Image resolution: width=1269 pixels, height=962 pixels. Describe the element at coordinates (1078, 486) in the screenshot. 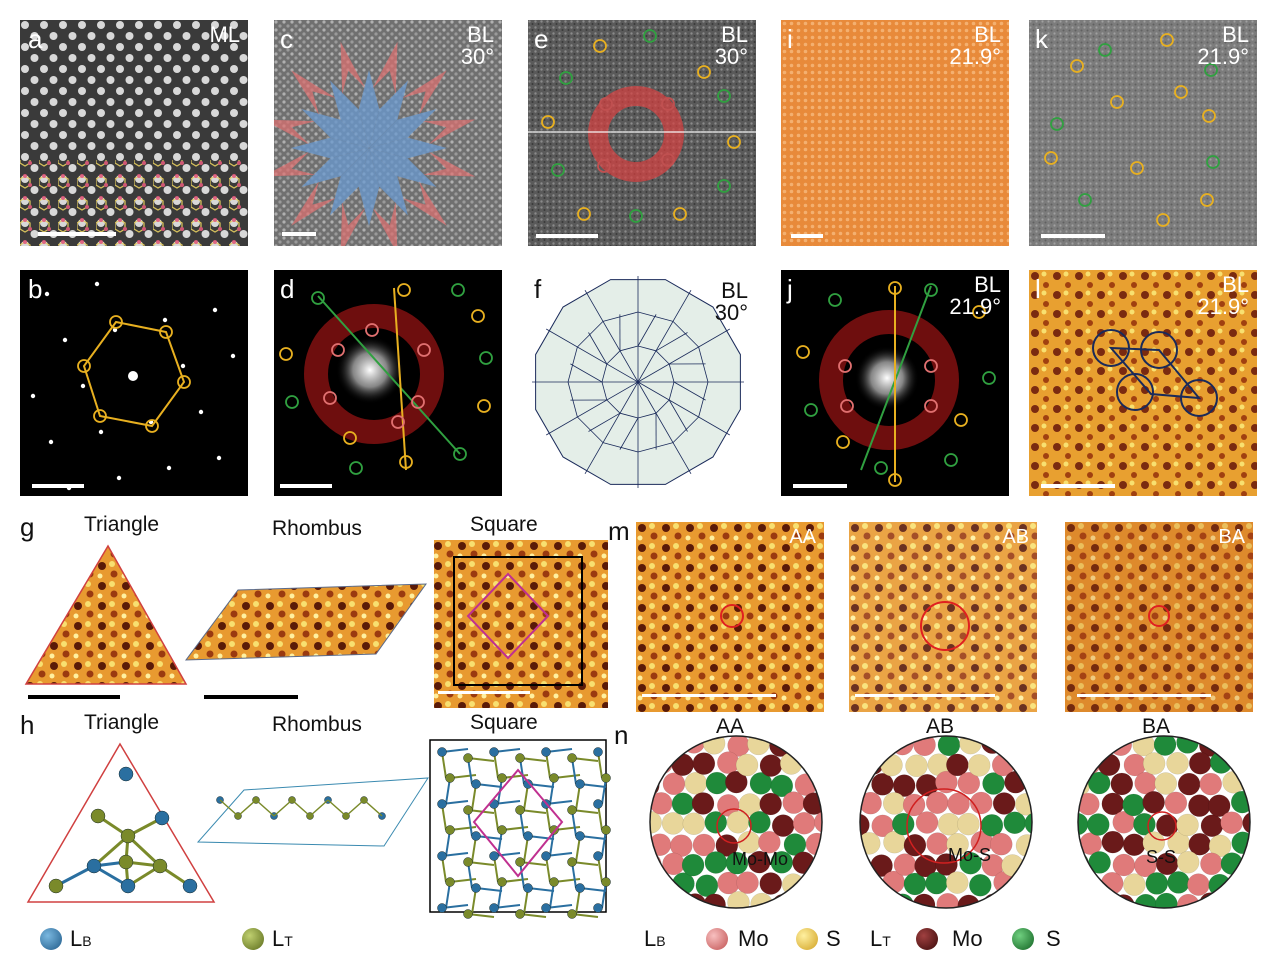

I see `scale-bar-l` at that location.